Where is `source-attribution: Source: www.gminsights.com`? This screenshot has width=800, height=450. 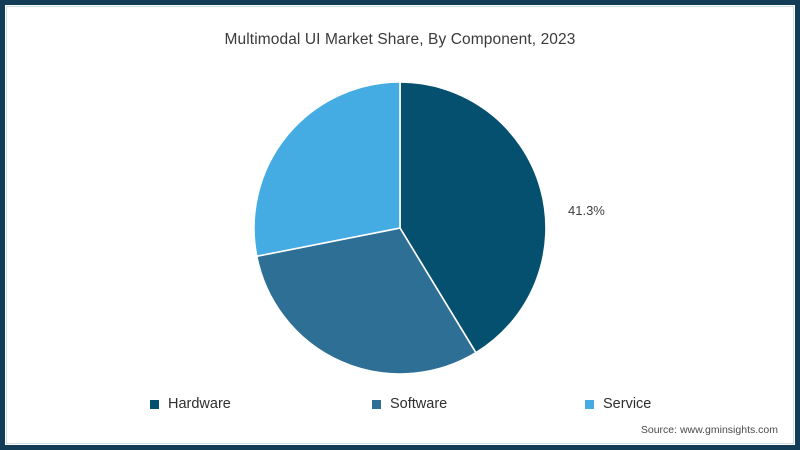
source-attribution: Source: www.gminsights.com is located at coordinates (709, 430).